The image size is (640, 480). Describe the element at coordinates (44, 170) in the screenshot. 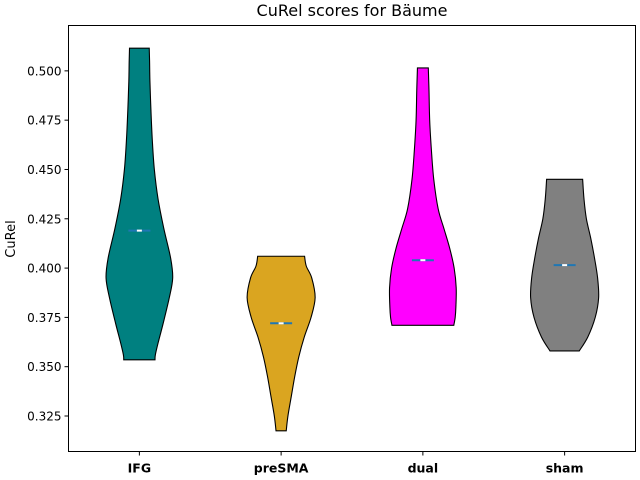

I see `y-tick-label: 0.450` at that location.